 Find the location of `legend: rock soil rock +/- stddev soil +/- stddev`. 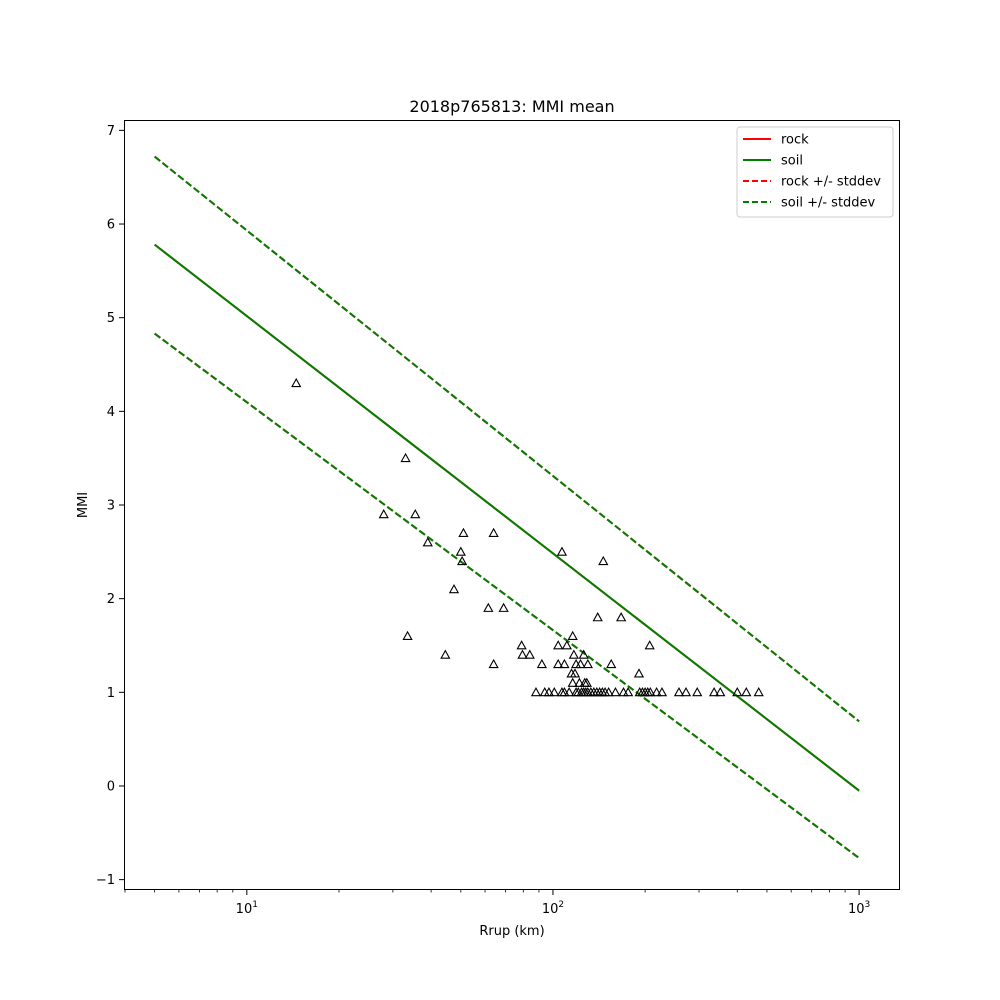

legend: rock soil rock +/- stddev soil +/- stddev is located at coordinates (815, 172).